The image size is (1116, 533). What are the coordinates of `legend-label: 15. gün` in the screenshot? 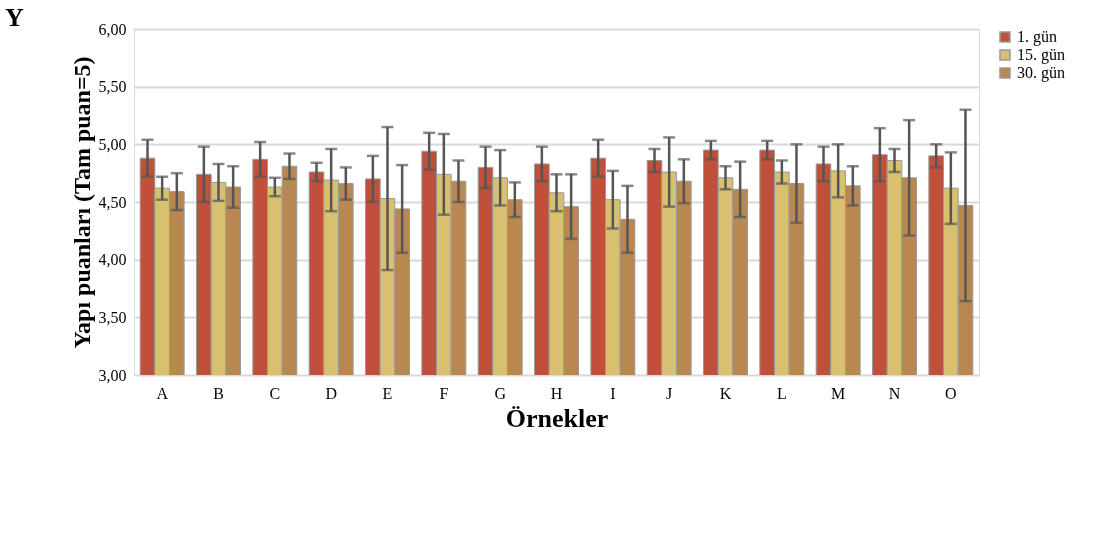 It's located at (1041, 55).